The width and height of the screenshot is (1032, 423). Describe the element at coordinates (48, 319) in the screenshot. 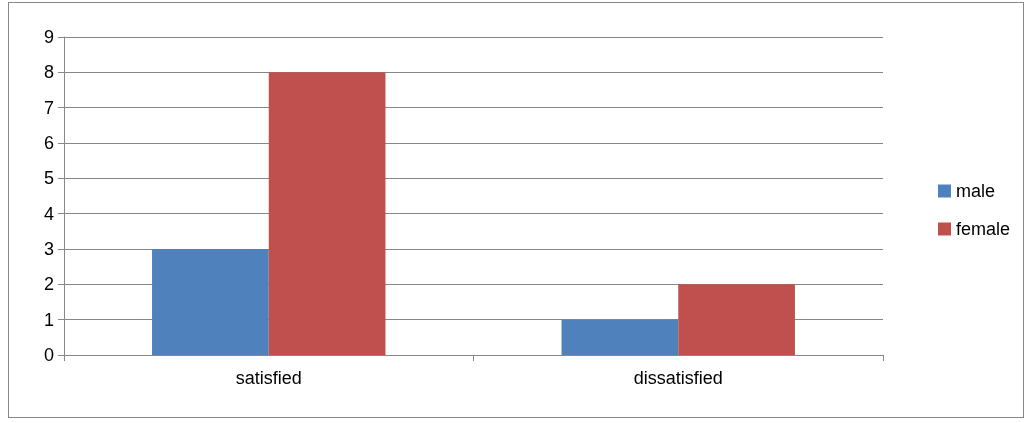

I see `y-tick-label: 1` at that location.